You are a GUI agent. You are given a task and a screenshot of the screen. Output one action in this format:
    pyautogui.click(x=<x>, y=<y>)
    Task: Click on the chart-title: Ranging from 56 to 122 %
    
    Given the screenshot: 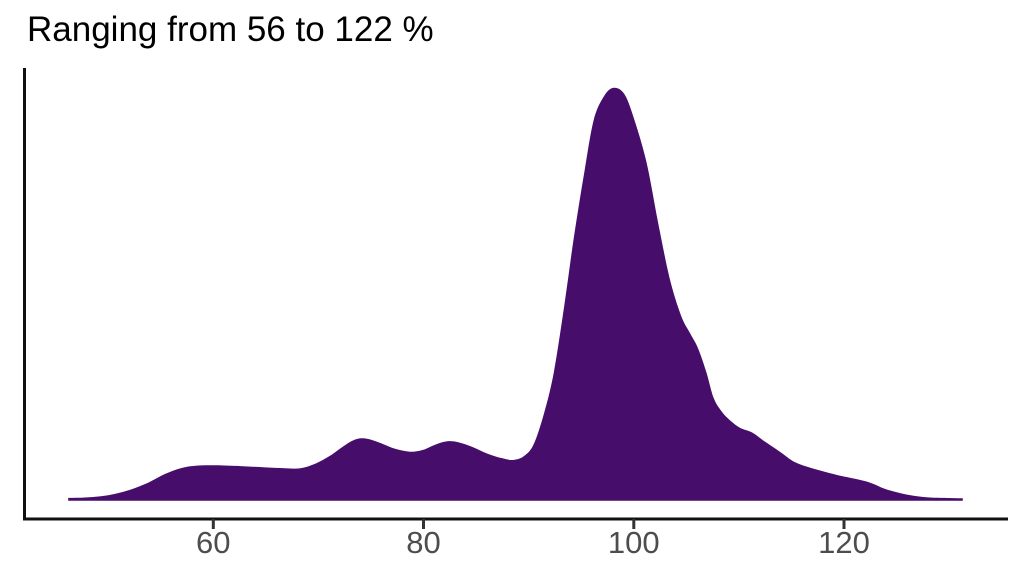 What is the action you would take?
    pyautogui.click(x=230, y=29)
    